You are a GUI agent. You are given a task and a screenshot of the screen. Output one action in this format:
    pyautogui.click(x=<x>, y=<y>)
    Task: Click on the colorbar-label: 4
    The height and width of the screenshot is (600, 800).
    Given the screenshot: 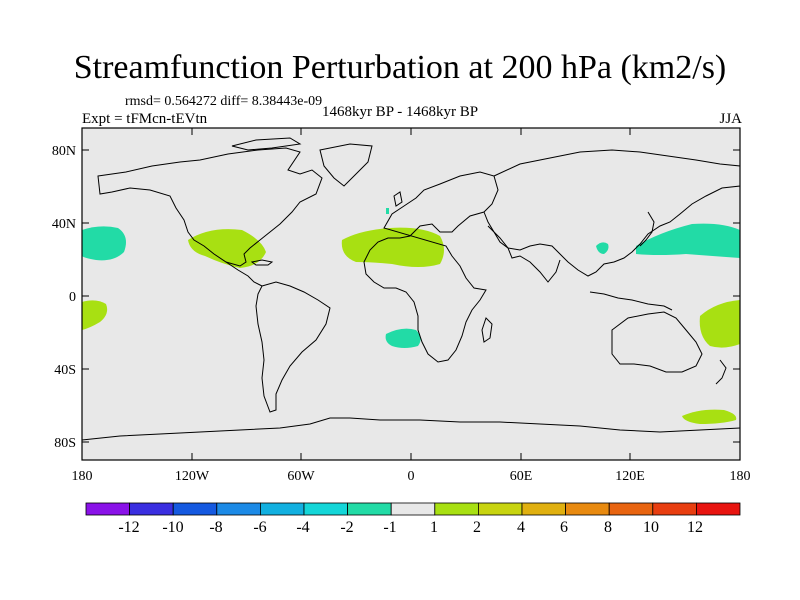 What is the action you would take?
    pyautogui.click(x=521, y=527)
    